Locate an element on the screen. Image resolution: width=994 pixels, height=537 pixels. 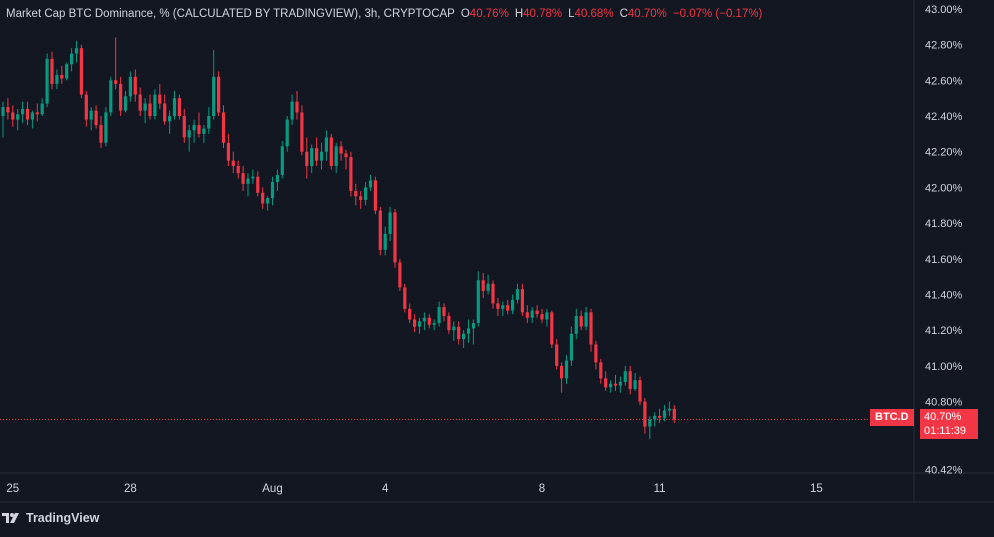
symbol-price-tag: BTC.D is located at coordinates (892, 417).